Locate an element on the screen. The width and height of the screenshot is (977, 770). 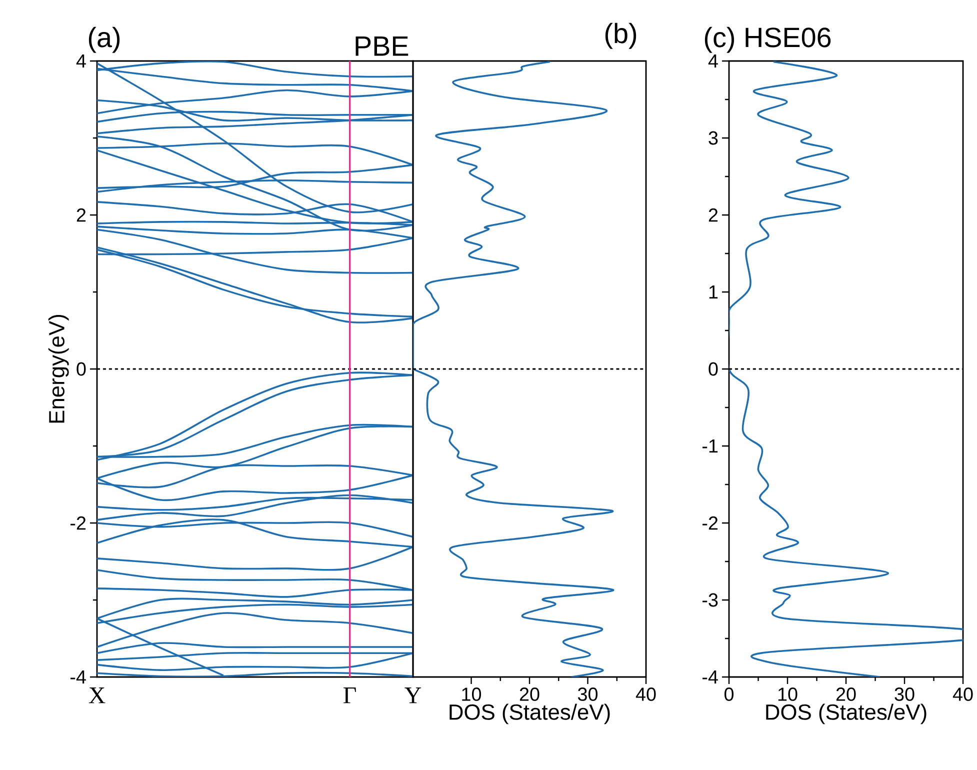
chart-title: (c) HSE06 is located at coordinates (767, 39).